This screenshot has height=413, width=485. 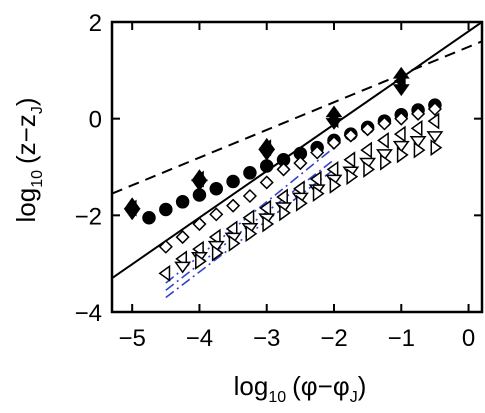 What do you see at coordinates (333, 338) in the screenshot?
I see `x-tick-label: −2` at bounding box center [333, 338].